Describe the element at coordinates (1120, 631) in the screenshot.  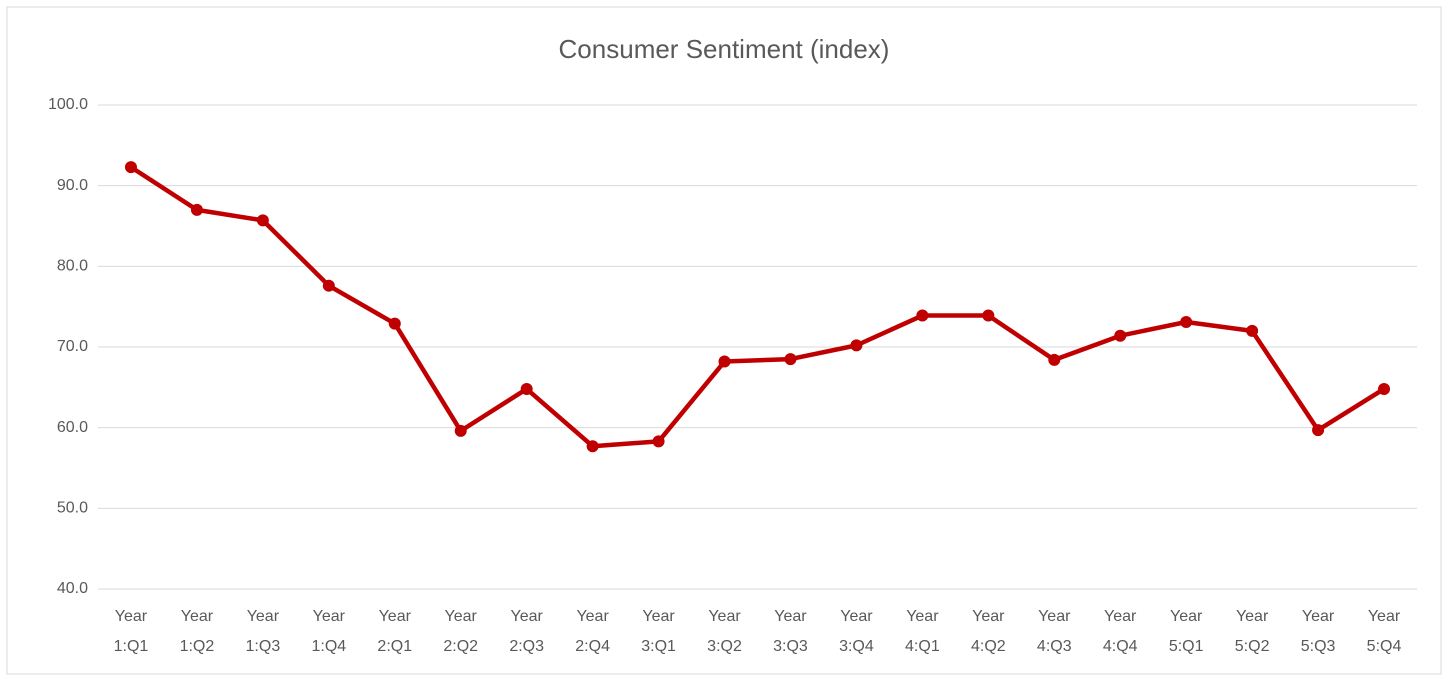
I see `x-tick-label: Year 4:Q4` at that location.